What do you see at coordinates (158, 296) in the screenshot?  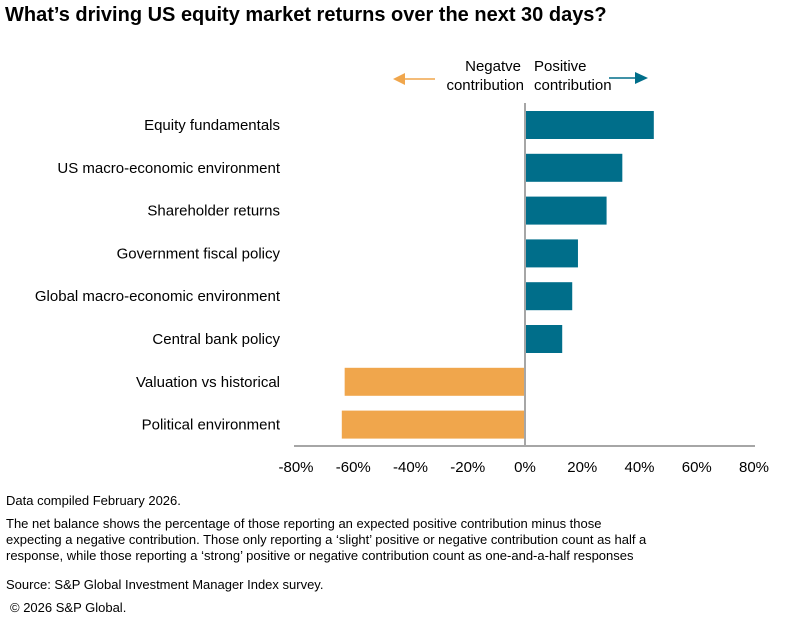 I see `category-label: Global macro-economic environment` at bounding box center [158, 296].